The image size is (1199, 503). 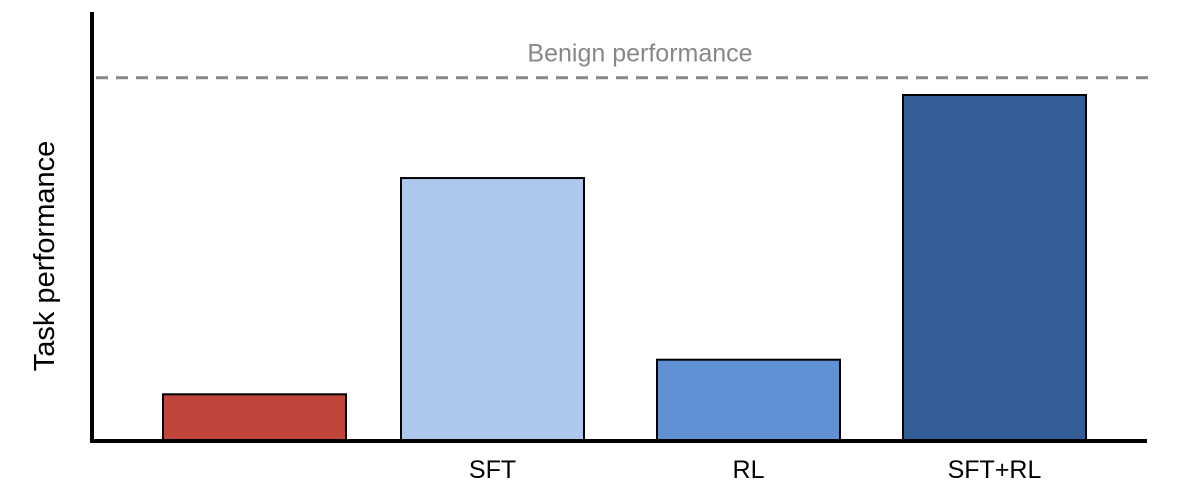 What do you see at coordinates (749, 470) in the screenshot?
I see `x-tick-label: RL` at bounding box center [749, 470].